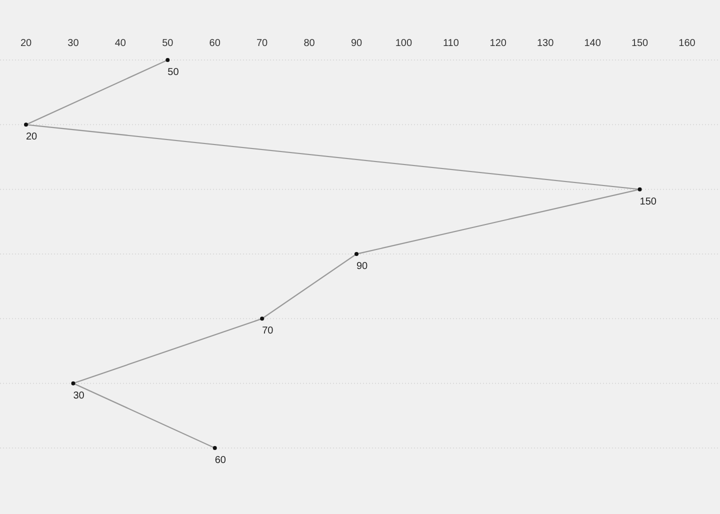 This screenshot has width=720, height=514. Describe the element at coordinates (640, 43) in the screenshot. I see `x-tick-label: 150` at that location.